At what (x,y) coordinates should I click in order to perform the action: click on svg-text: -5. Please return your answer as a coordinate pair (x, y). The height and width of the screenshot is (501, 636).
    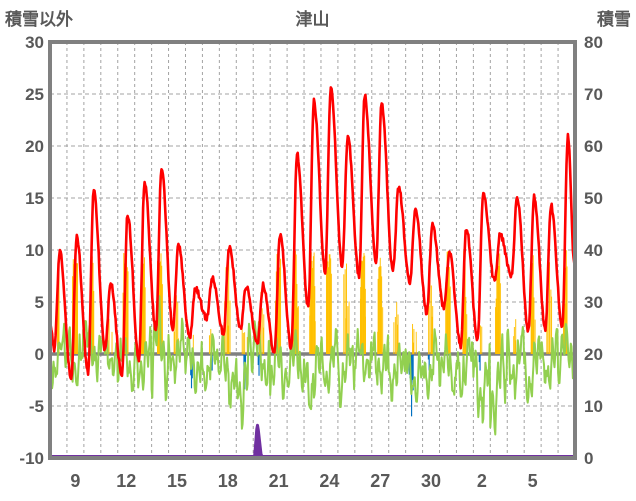
    Looking at the image, I should click on (36, 406).